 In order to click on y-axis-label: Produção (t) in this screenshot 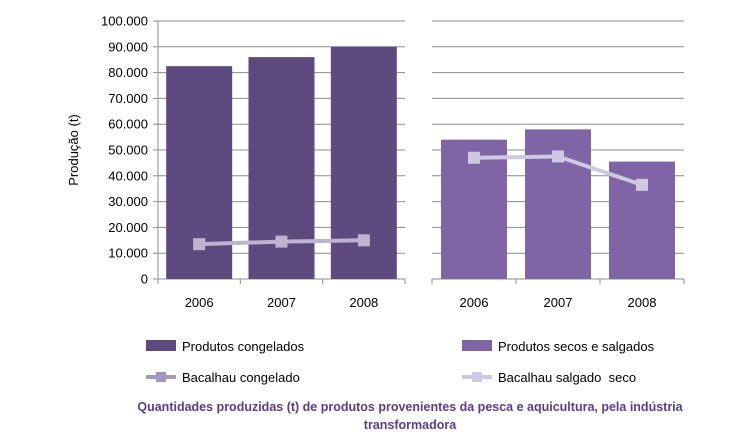, I will do `click(73, 150)`.